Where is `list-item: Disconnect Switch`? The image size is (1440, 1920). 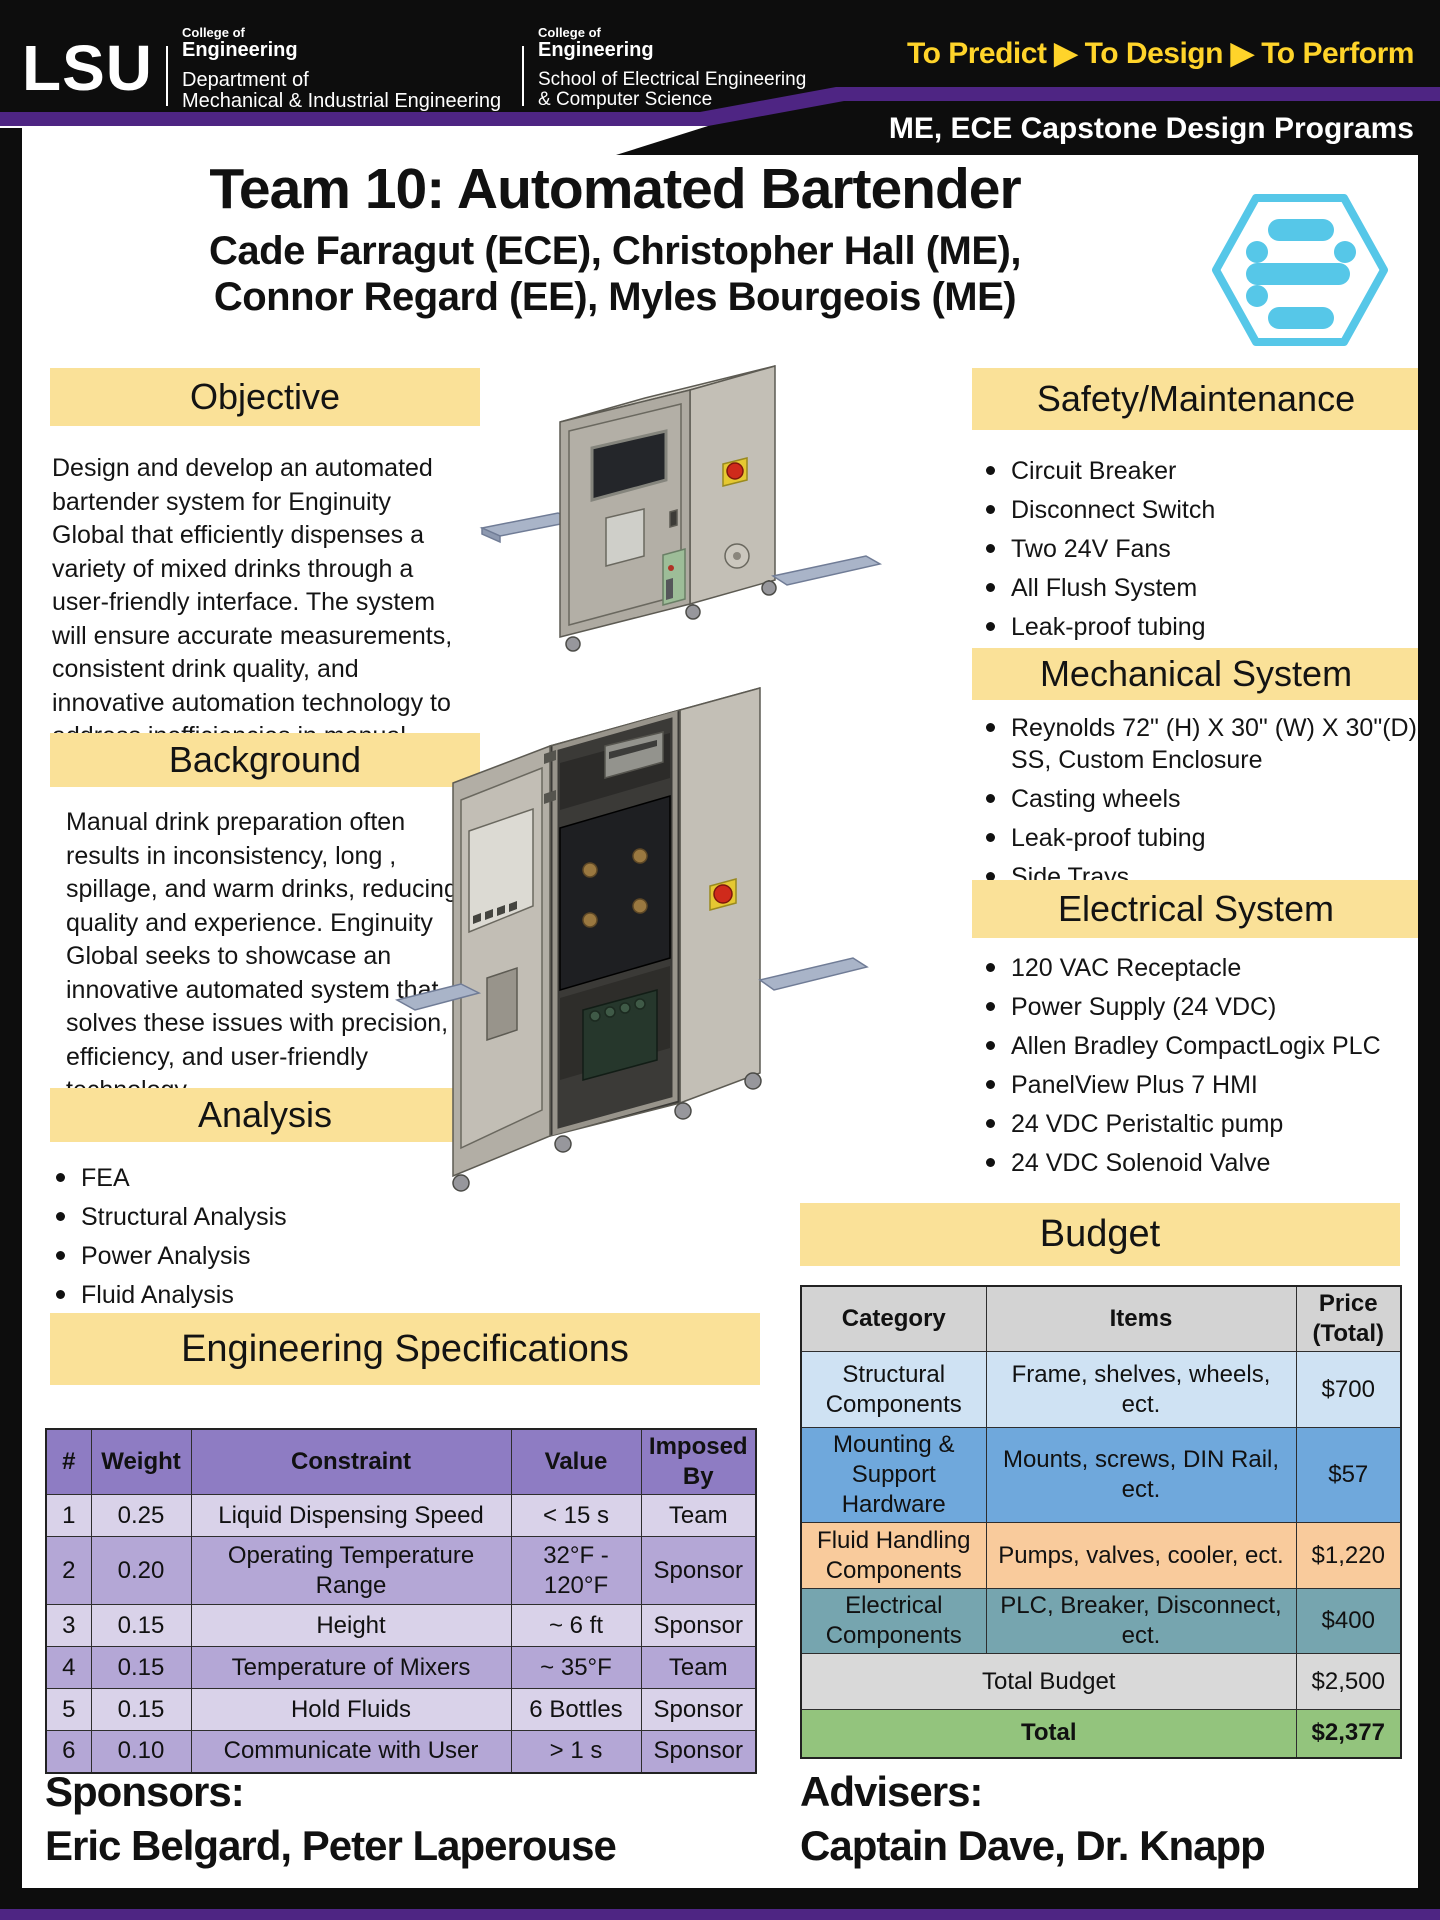 list-item: Disconnect Switch is located at coordinates (1200, 510).